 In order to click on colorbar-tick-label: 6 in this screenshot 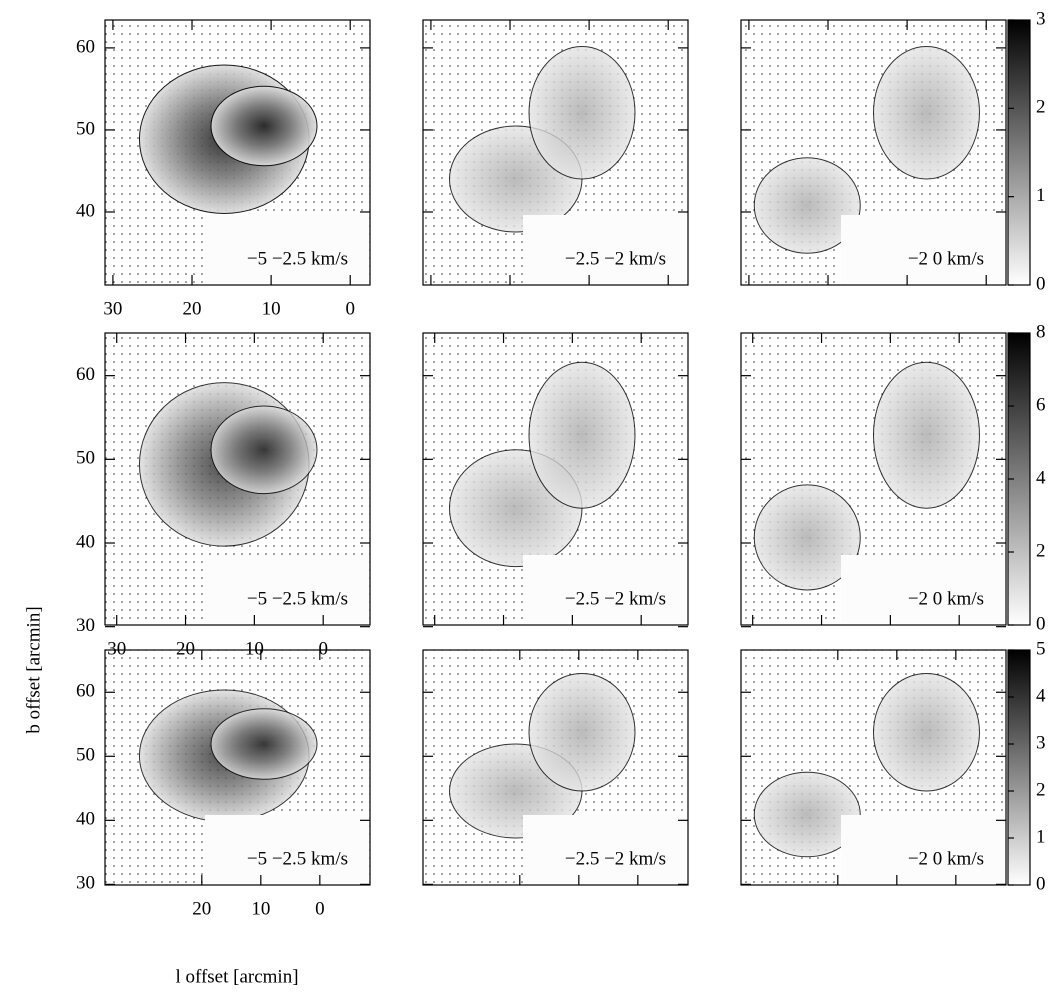, I will do `click(1041, 404)`.